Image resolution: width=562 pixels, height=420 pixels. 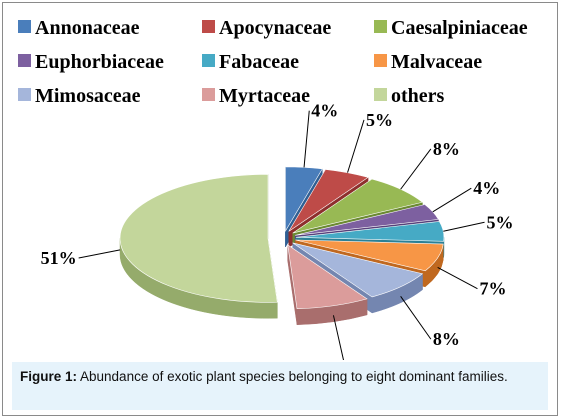 I want to click on slice-malvaceae, so click(x=369, y=255).